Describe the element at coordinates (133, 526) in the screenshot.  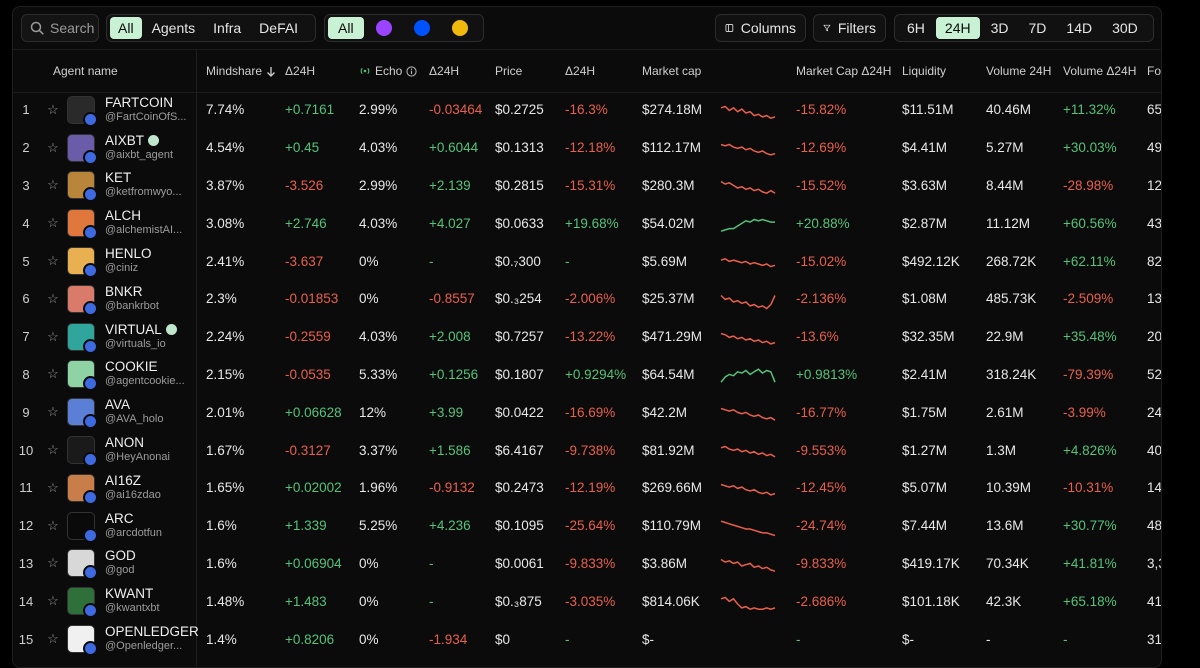
I see `agent-cell: ARC @arcdotfun` at that location.